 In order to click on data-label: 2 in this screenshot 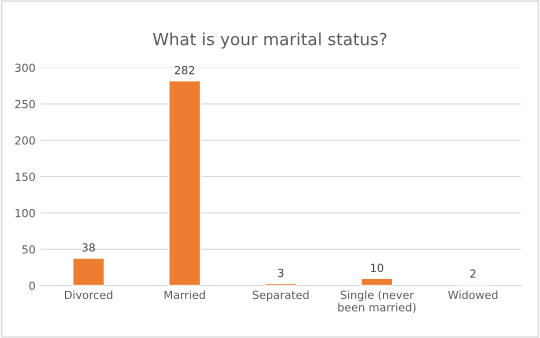, I will do `click(473, 273)`.